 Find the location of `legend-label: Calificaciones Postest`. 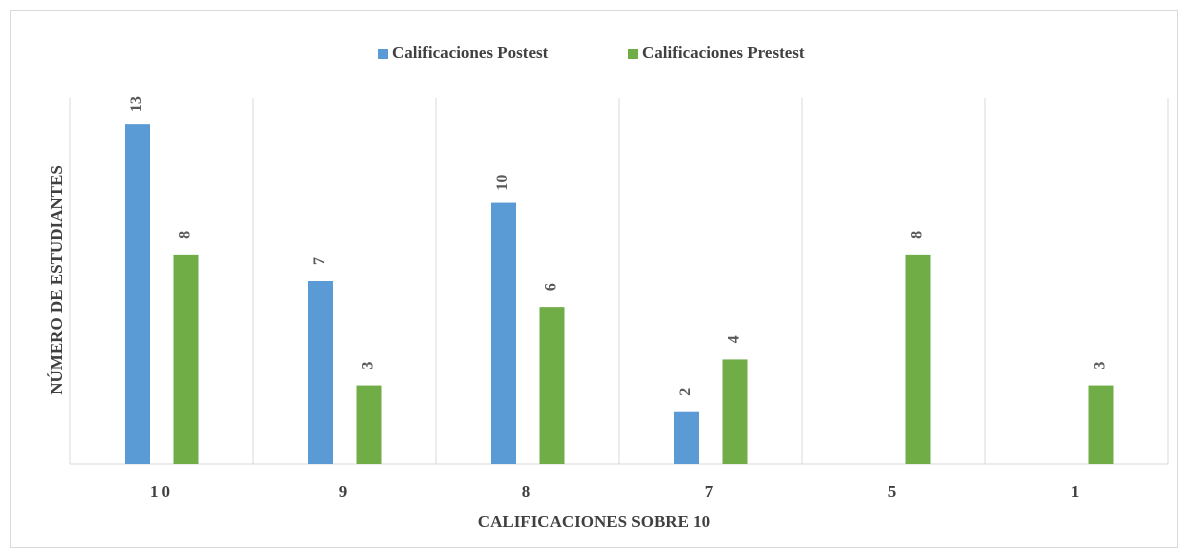

legend-label: Calificaciones Postest is located at coordinates (470, 52).